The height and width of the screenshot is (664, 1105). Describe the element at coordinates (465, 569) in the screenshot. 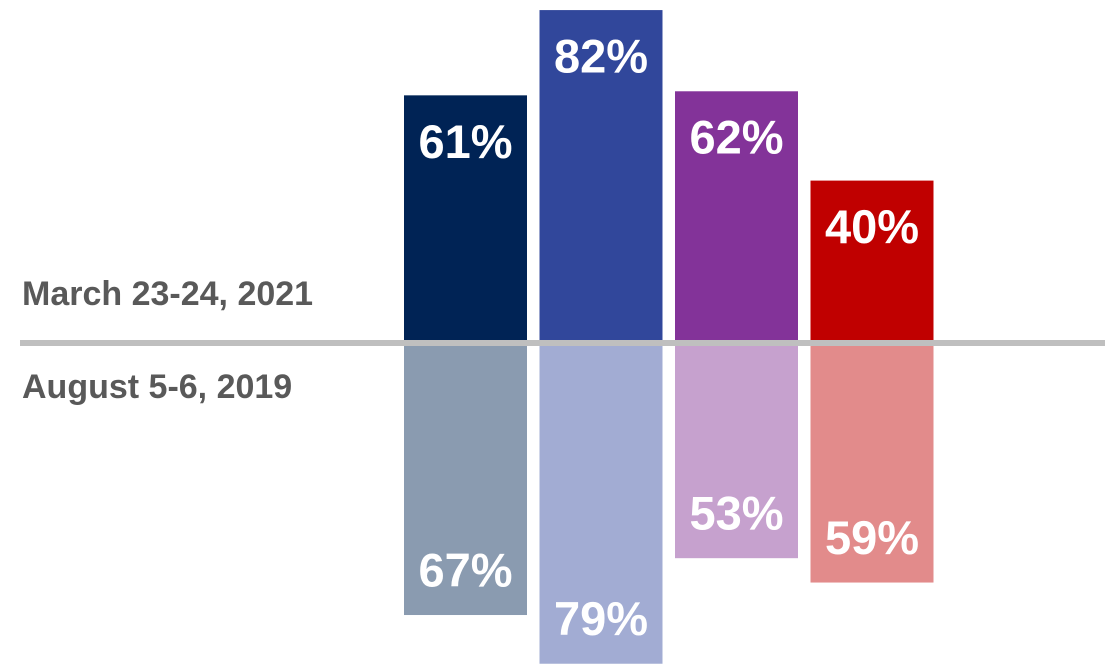

I see `value-label: 67%` at that location.